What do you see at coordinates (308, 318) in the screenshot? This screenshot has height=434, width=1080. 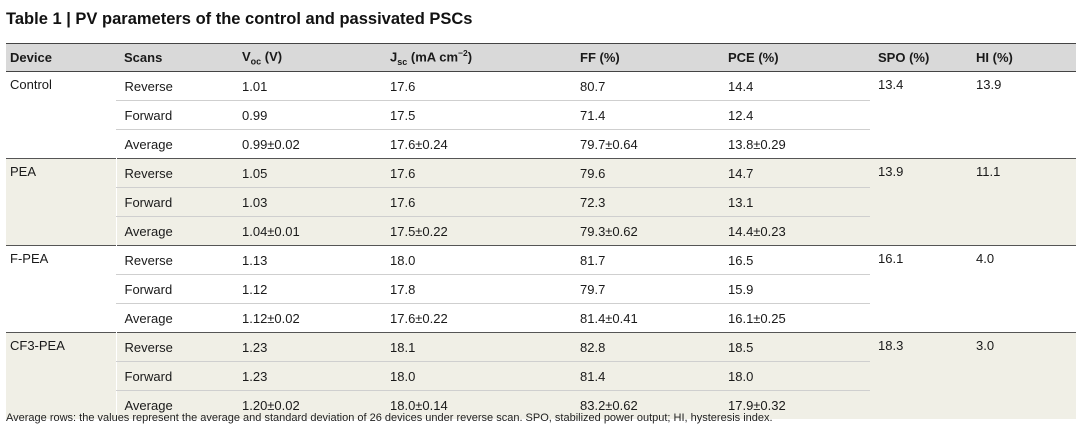 I see `voc-cell: 1.12±0.02` at bounding box center [308, 318].